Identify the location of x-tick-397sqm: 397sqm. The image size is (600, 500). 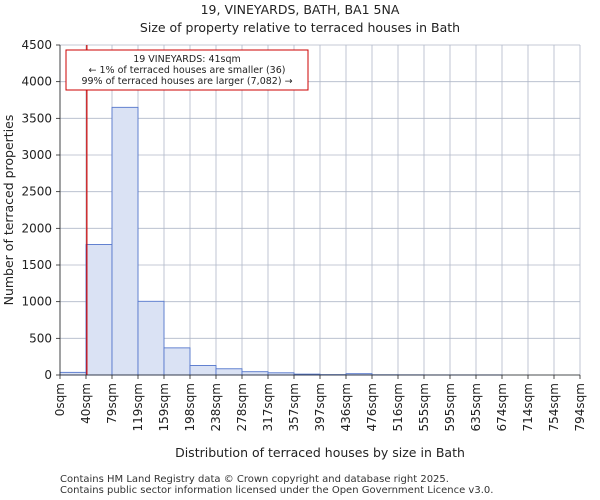
(320, 403).